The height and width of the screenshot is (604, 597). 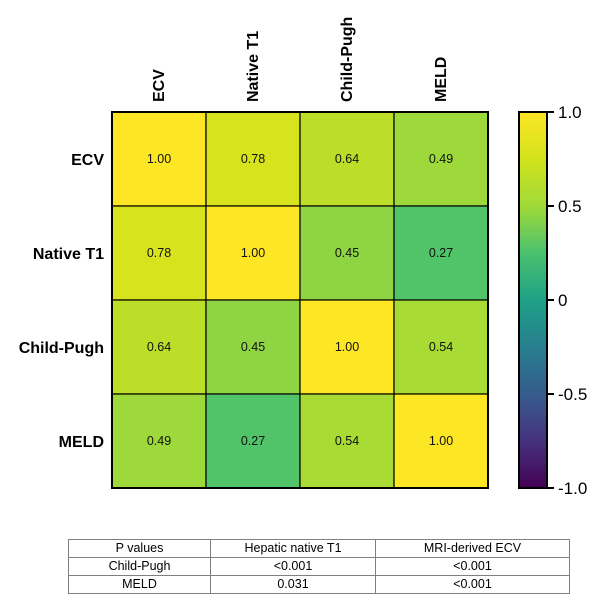 I want to click on y-axis-labels: ECV Native T1 Child-Pugh MELD, so click(x=62, y=301).